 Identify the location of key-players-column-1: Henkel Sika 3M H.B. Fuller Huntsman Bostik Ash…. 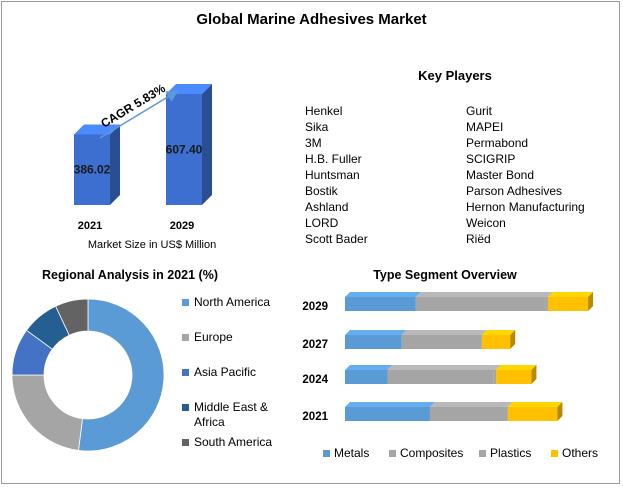
(336, 175).